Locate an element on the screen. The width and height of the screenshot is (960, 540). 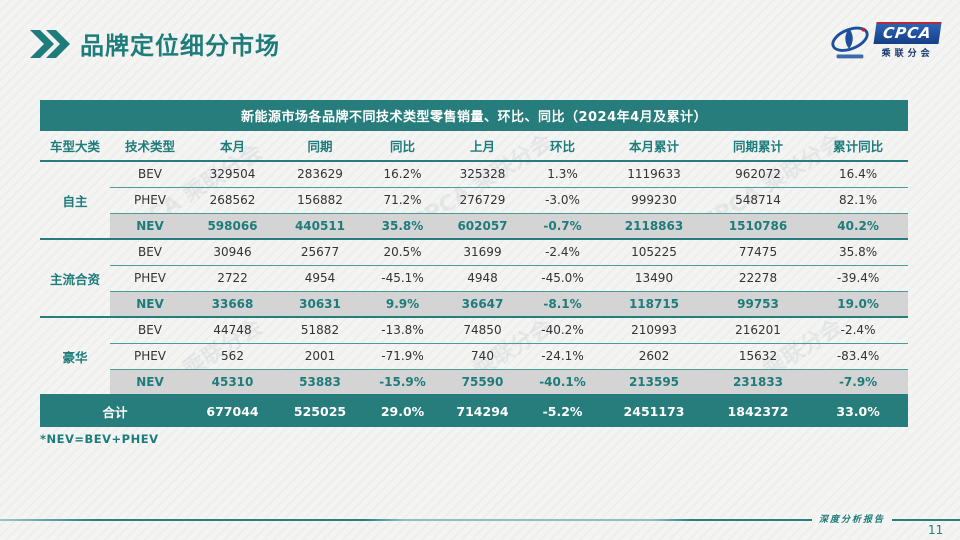
table-title-row: 新能源市场各品牌不同技术类型零售销量、环比、同比（2024年4月及累计） is located at coordinates (474, 115).